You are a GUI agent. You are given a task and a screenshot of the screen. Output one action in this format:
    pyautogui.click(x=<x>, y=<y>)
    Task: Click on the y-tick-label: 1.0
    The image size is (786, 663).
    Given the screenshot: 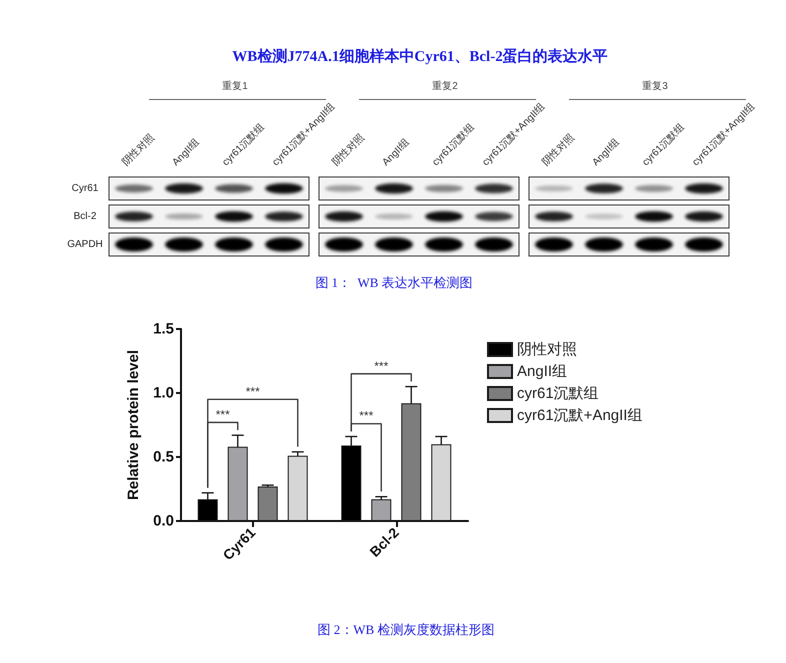 What is the action you would take?
    pyautogui.click(x=163, y=393)
    